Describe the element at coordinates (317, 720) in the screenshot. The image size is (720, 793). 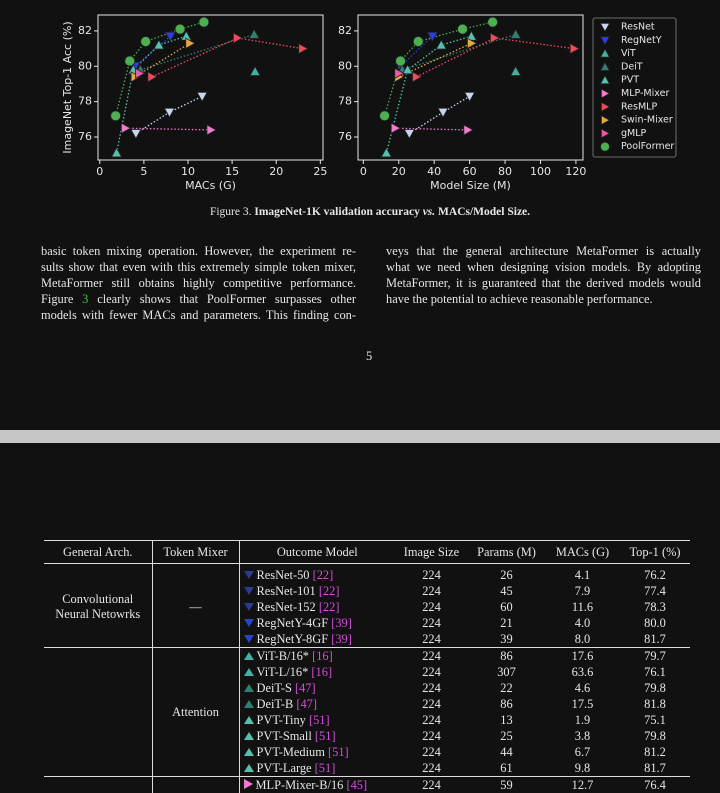
I see `model-cell: PVT-Tiny [51]` at that location.